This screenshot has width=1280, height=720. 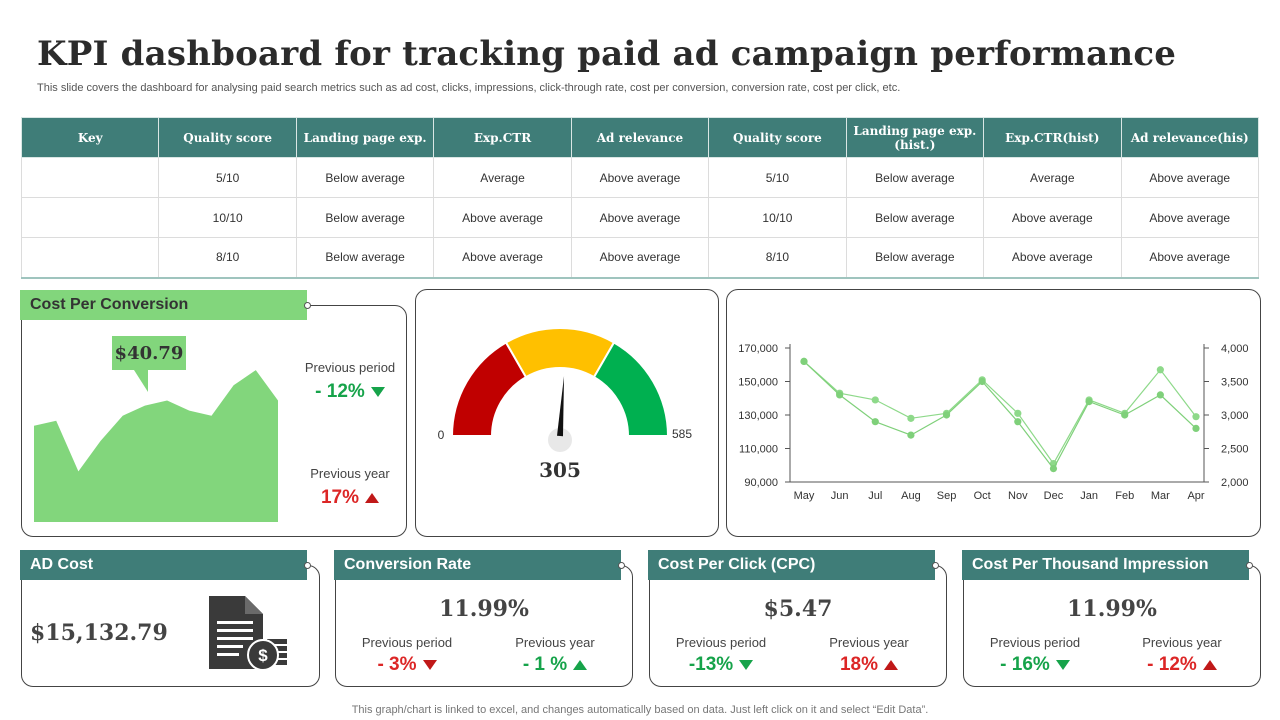 I want to click on gauge-min-label: 0, so click(x=441, y=435).